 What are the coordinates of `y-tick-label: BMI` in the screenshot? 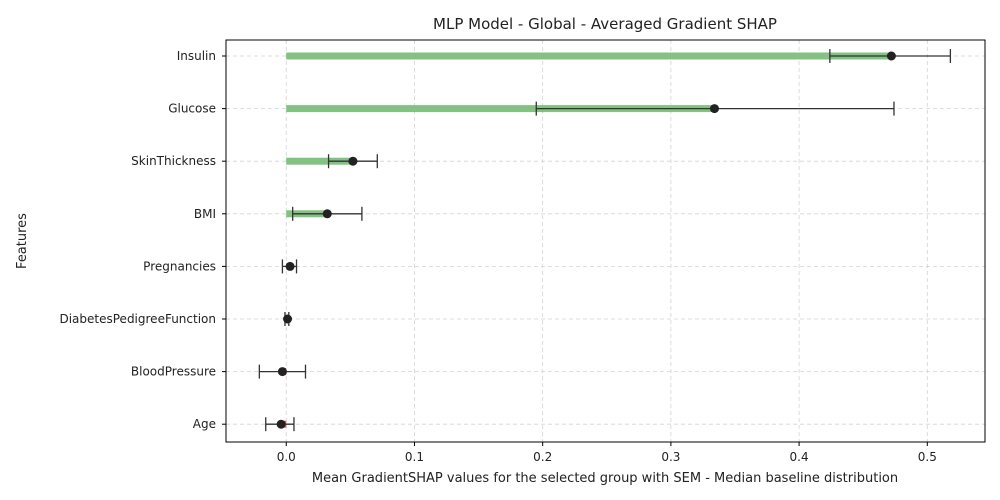 It's located at (205, 214).